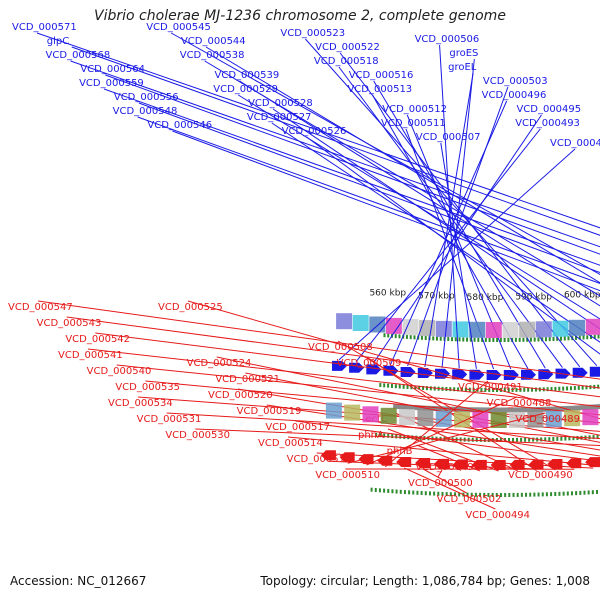 This screenshot has height=600, width=600. What do you see at coordinates (245, 89) in the screenshot?
I see `forward-gene-label: VCD_000529` at bounding box center [245, 89].